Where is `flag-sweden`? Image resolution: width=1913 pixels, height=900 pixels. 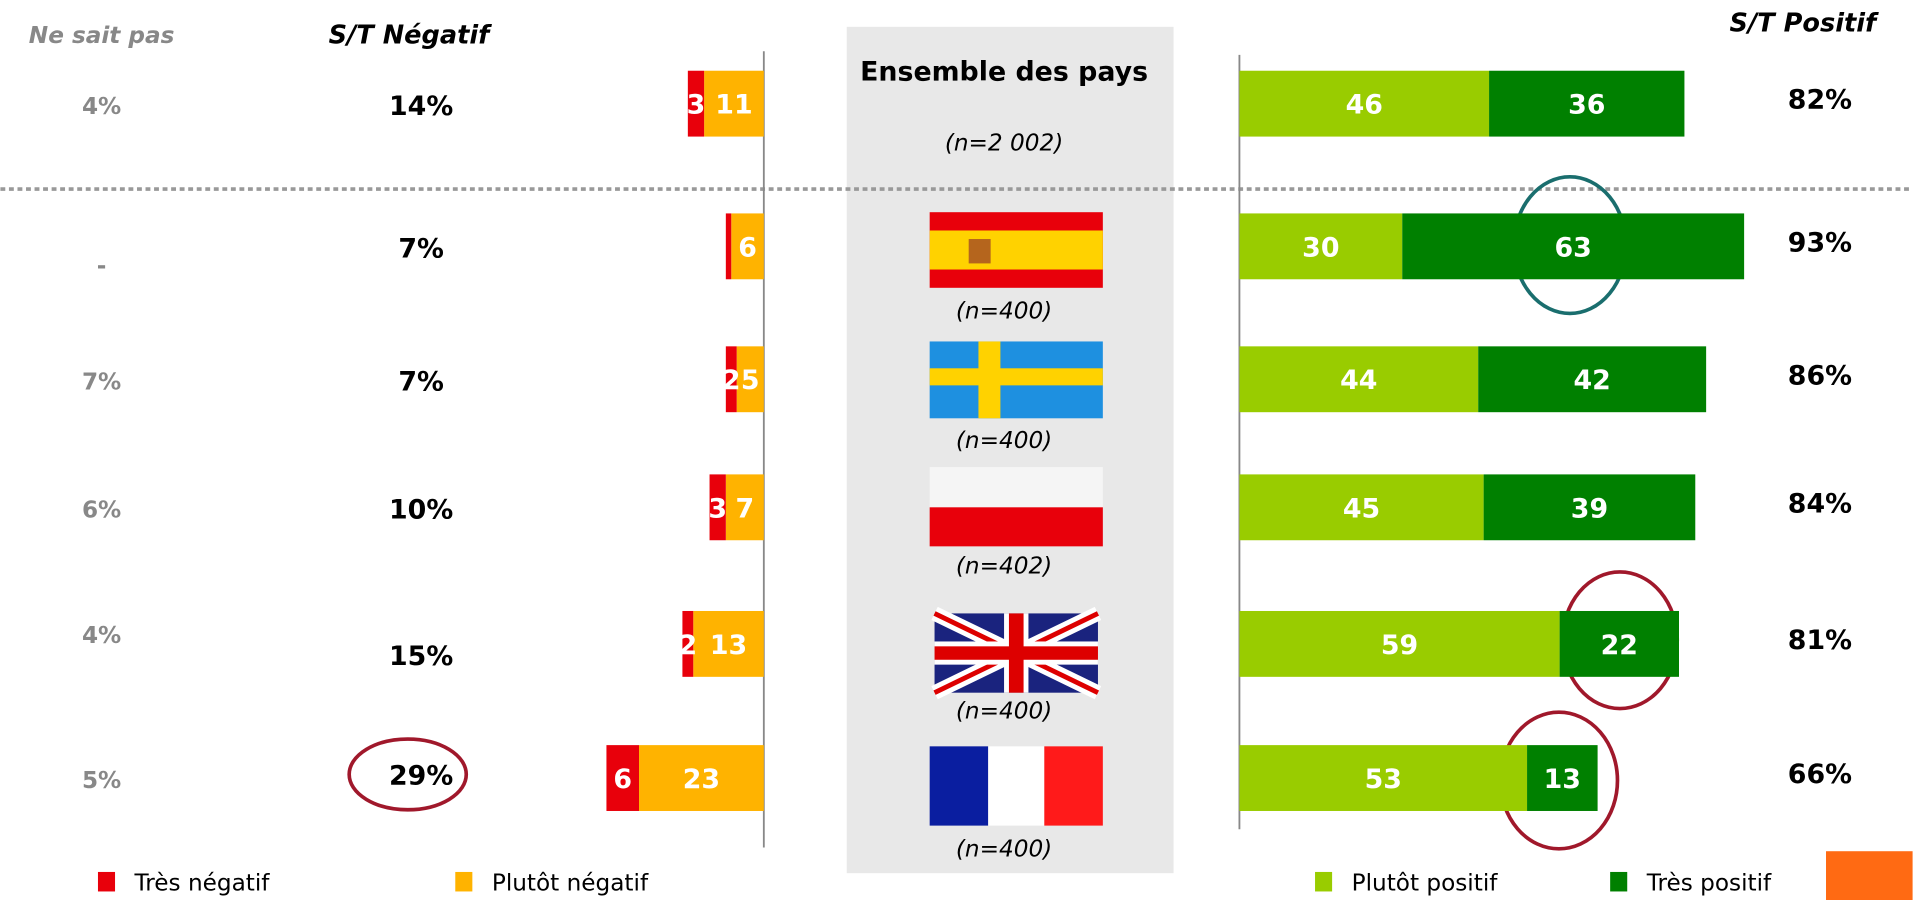
flag-sweden is located at coordinates (1016, 380).